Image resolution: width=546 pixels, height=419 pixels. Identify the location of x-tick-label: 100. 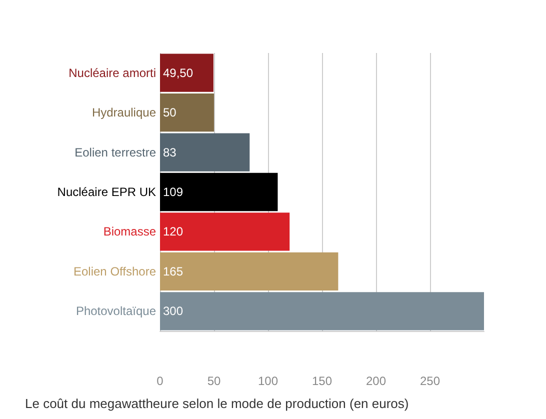
(268, 381).